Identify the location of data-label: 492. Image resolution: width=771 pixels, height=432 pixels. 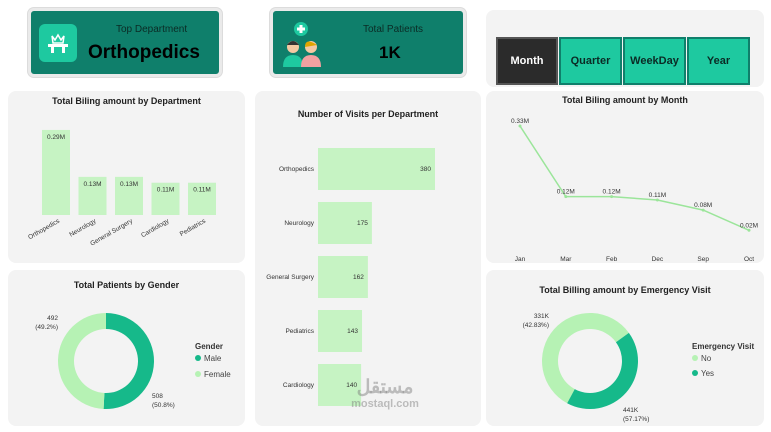
(52, 318).